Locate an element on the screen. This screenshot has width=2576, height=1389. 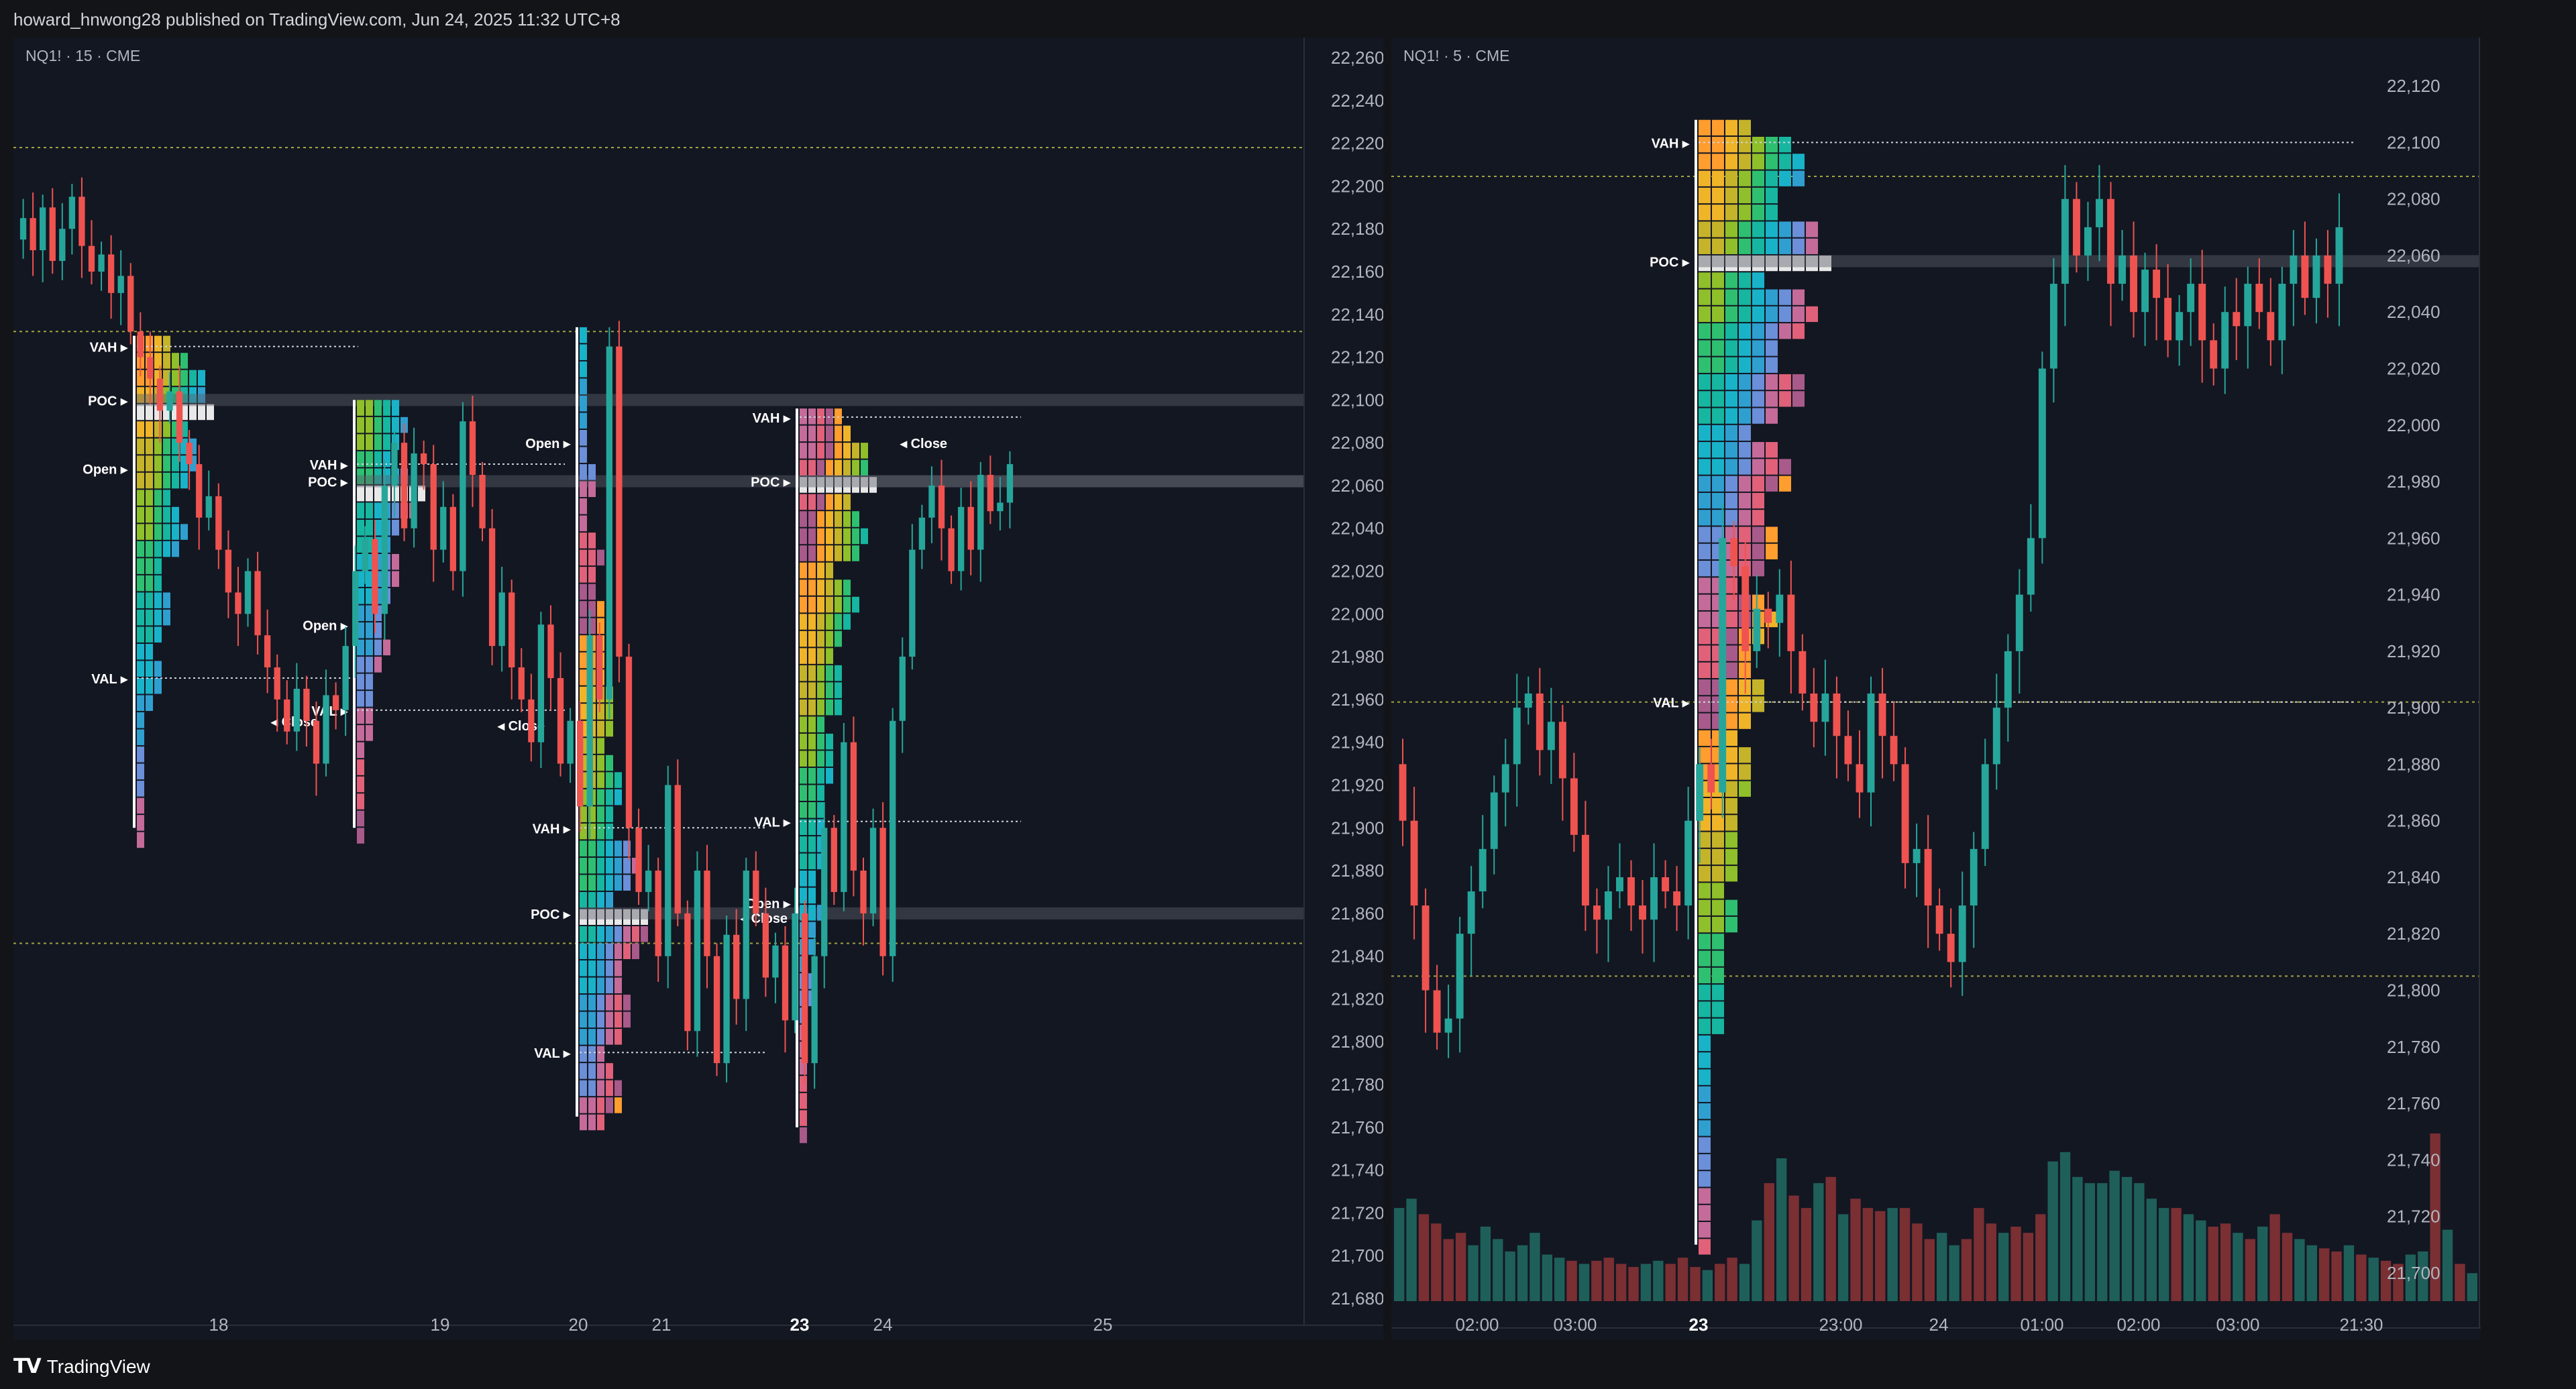
time-tick-label: 03:00 is located at coordinates (1575, 1325).